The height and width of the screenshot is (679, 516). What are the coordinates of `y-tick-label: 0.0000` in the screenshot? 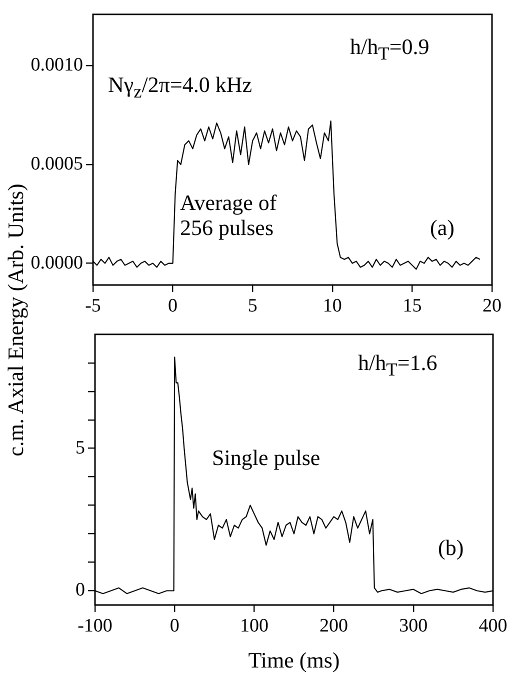 It's located at (56, 263).